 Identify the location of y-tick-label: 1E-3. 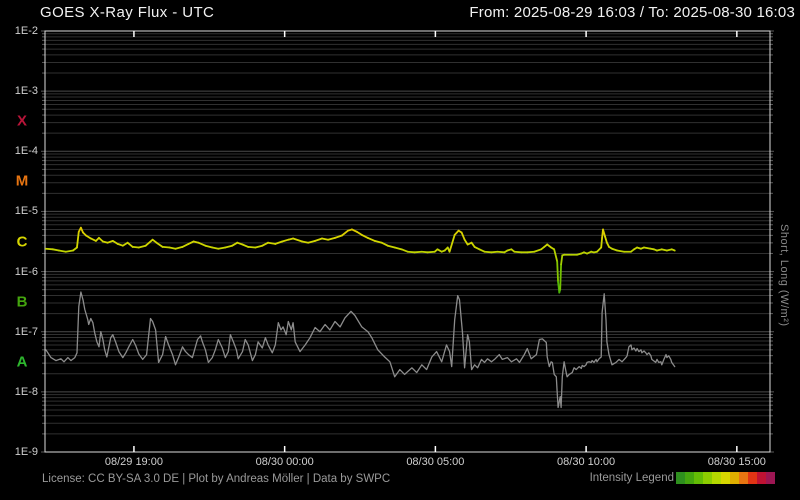
(26, 91).